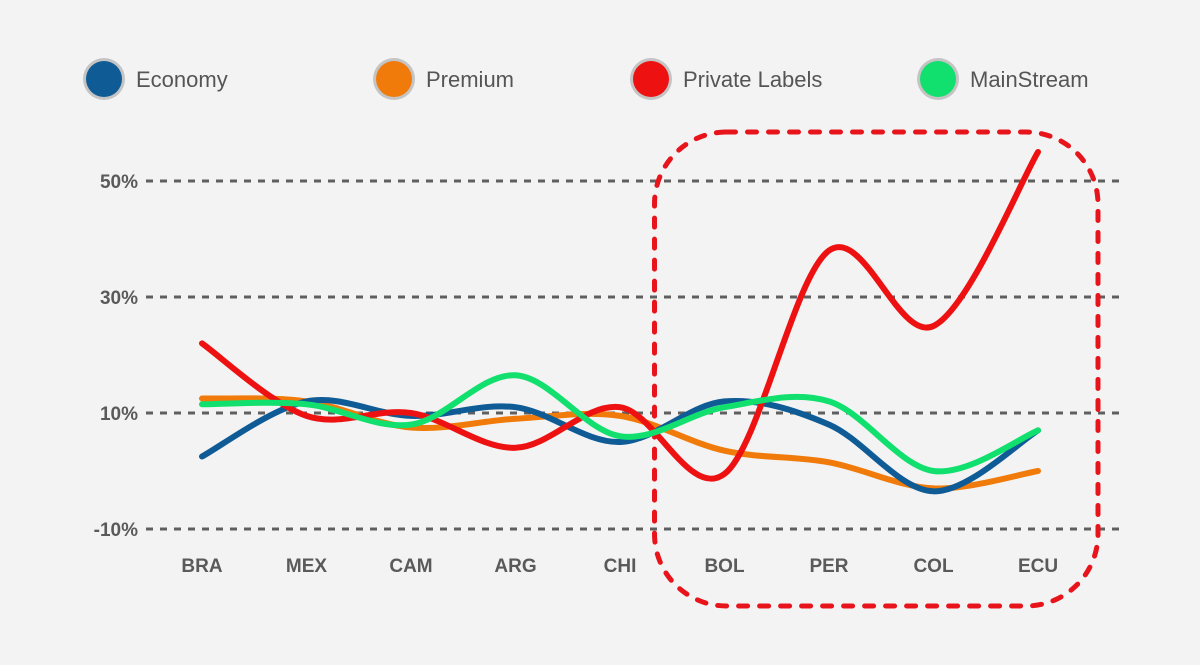  What do you see at coordinates (1038, 566) in the screenshot?
I see `x-tick-label-ecu: ECU` at bounding box center [1038, 566].